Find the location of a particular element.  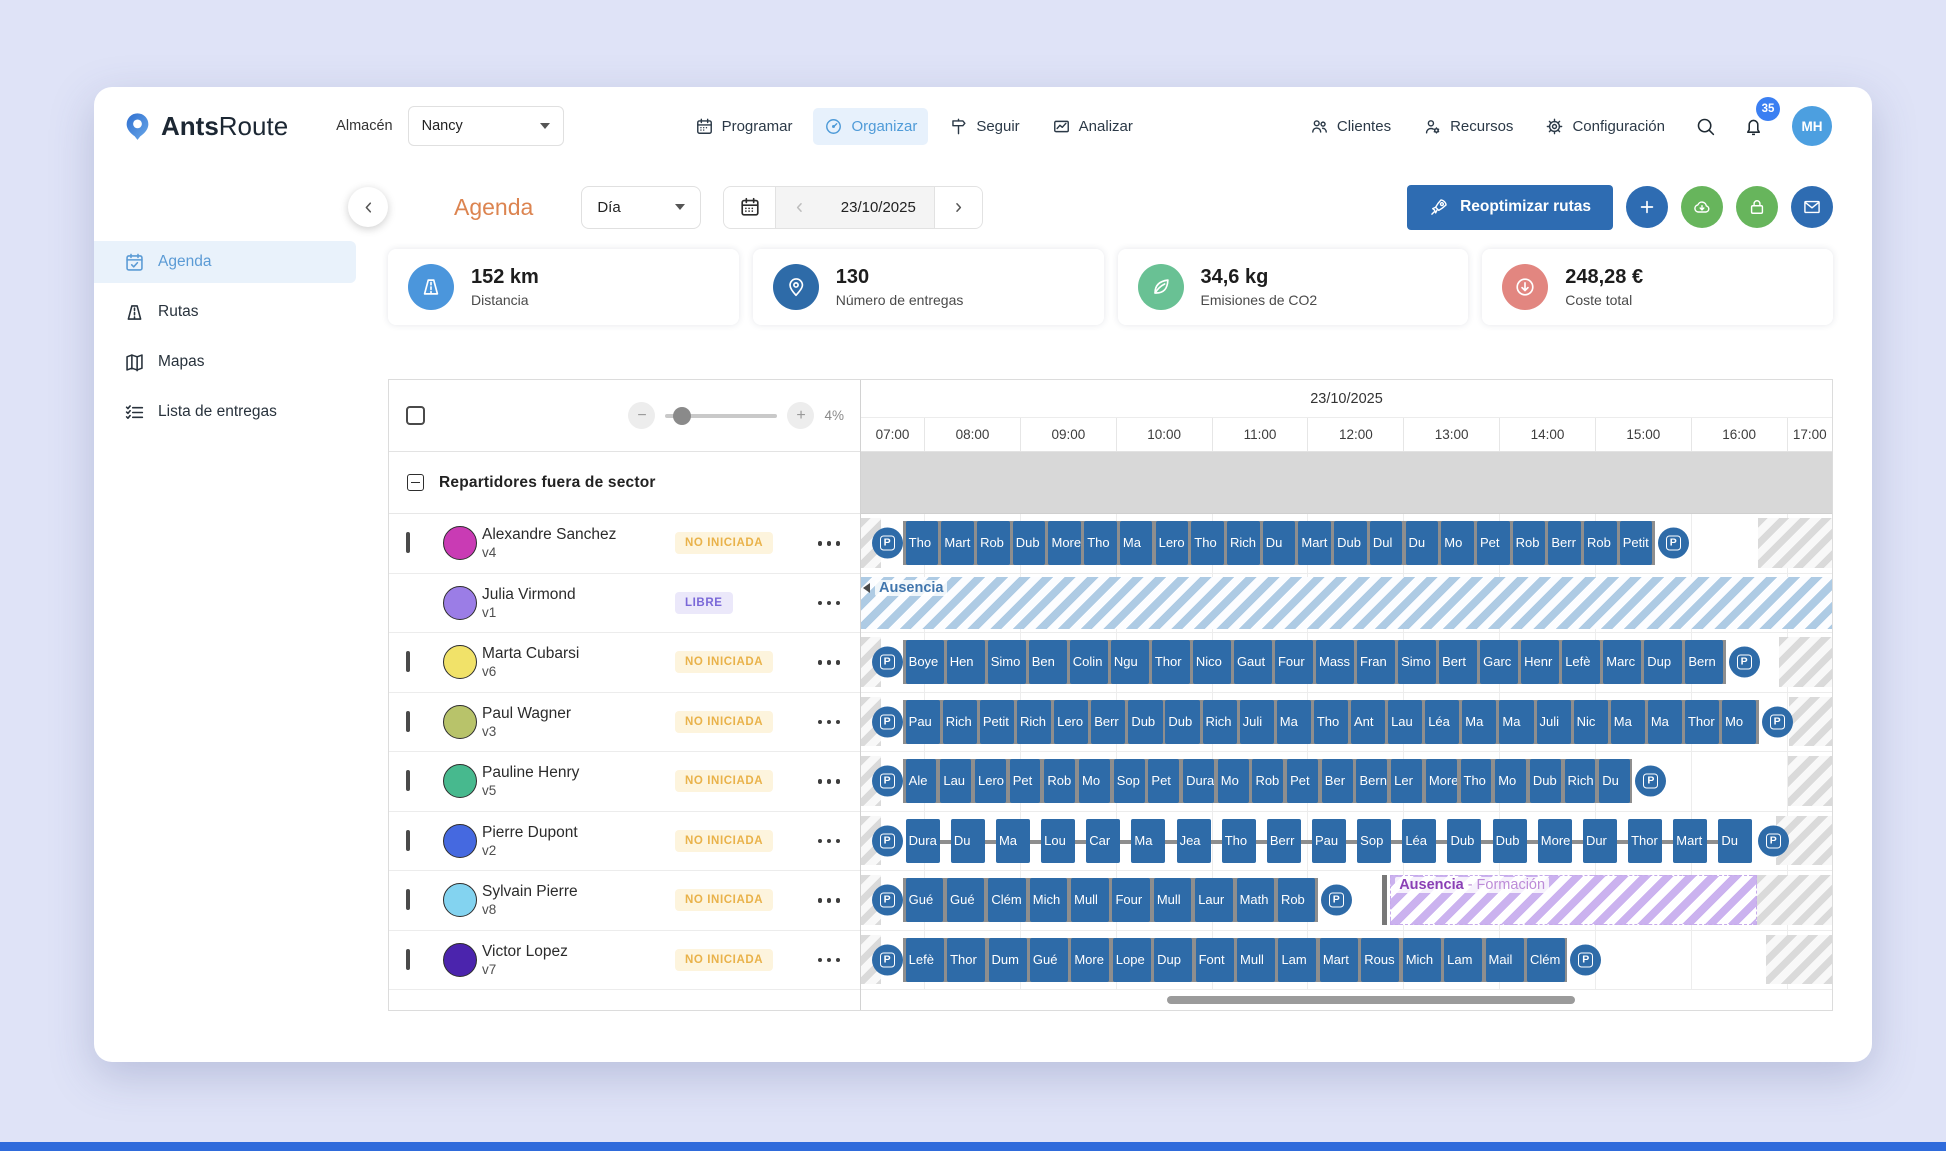

task-block: Ant is located at coordinates (1368, 721).